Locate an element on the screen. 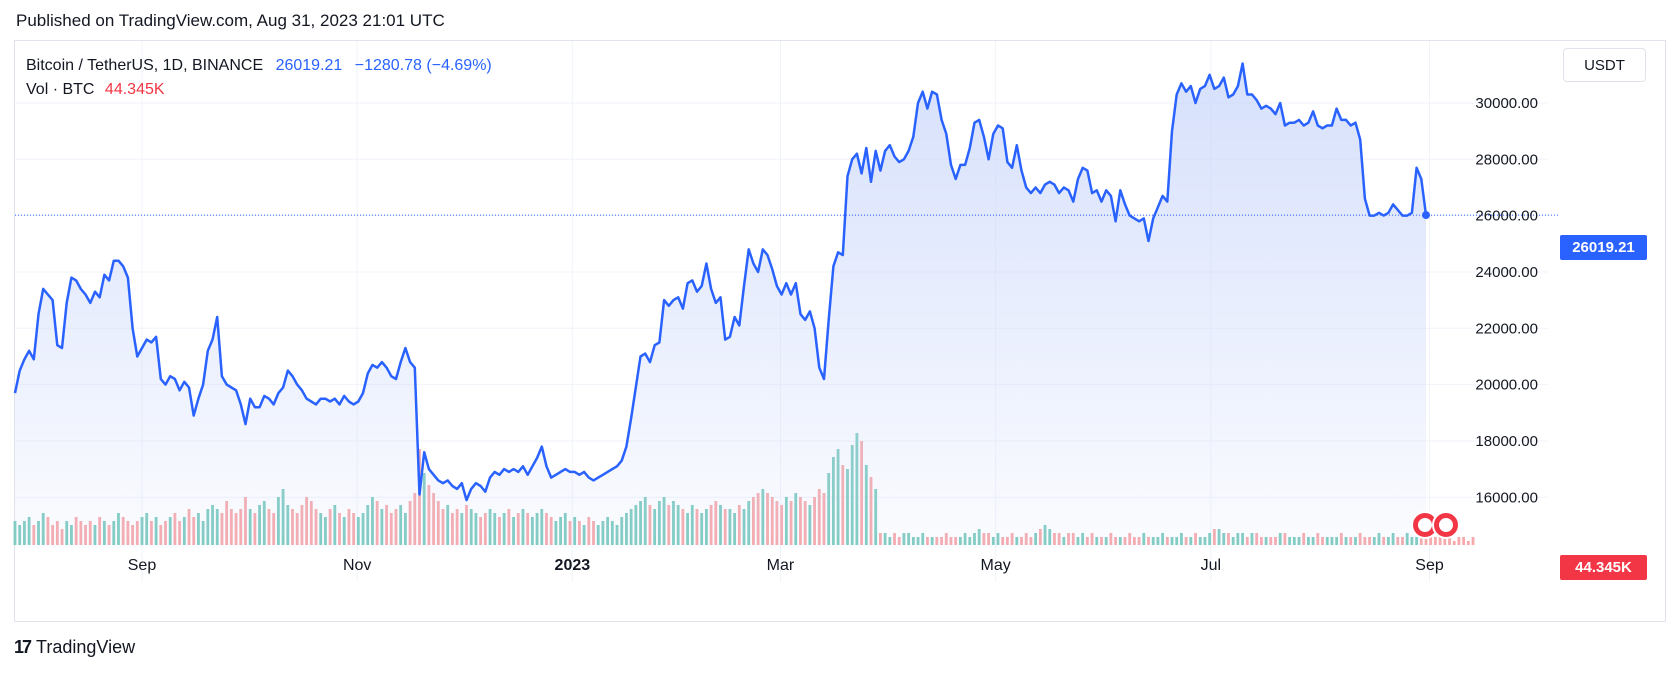  price-tick-label: 26000.00 is located at coordinates (1506, 216).